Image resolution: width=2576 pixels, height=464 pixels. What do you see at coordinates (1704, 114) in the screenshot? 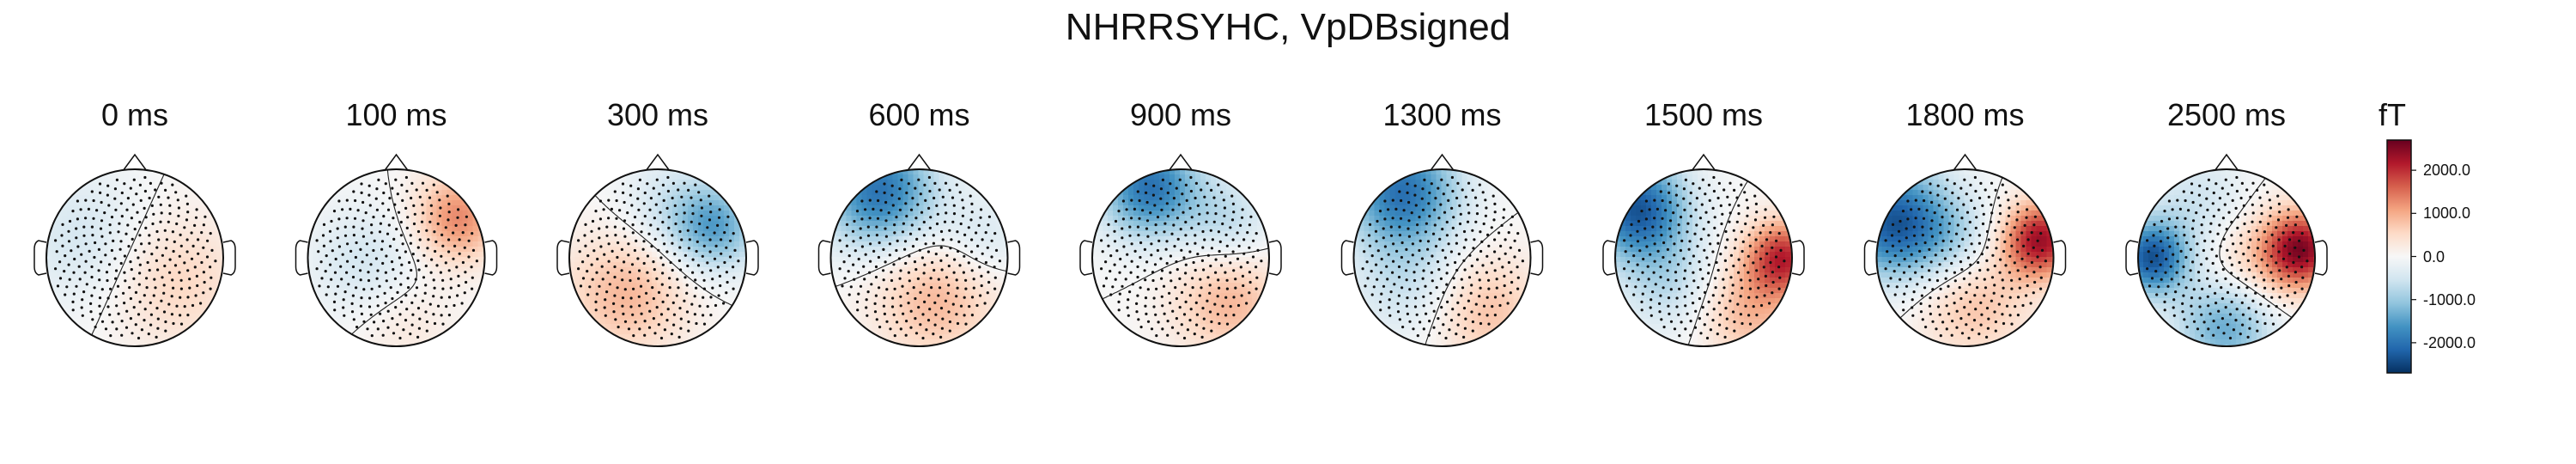
I see `topomap-label: 1500 ms` at bounding box center [1704, 114].